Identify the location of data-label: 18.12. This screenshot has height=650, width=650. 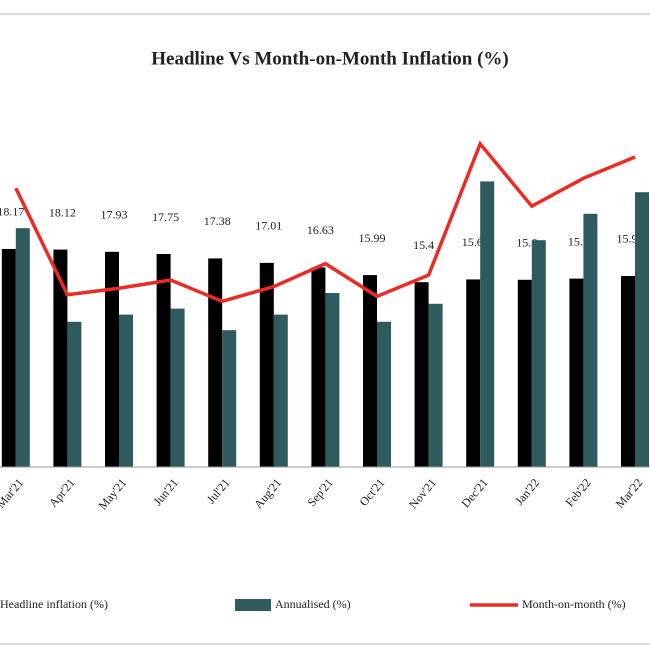
(62, 212).